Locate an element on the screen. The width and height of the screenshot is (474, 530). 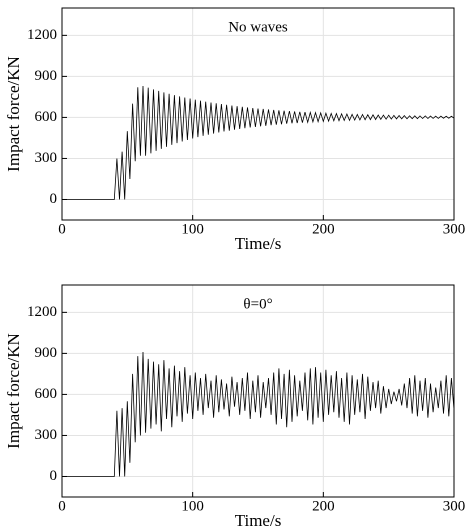
annotation: θ=0° is located at coordinates (257, 304).